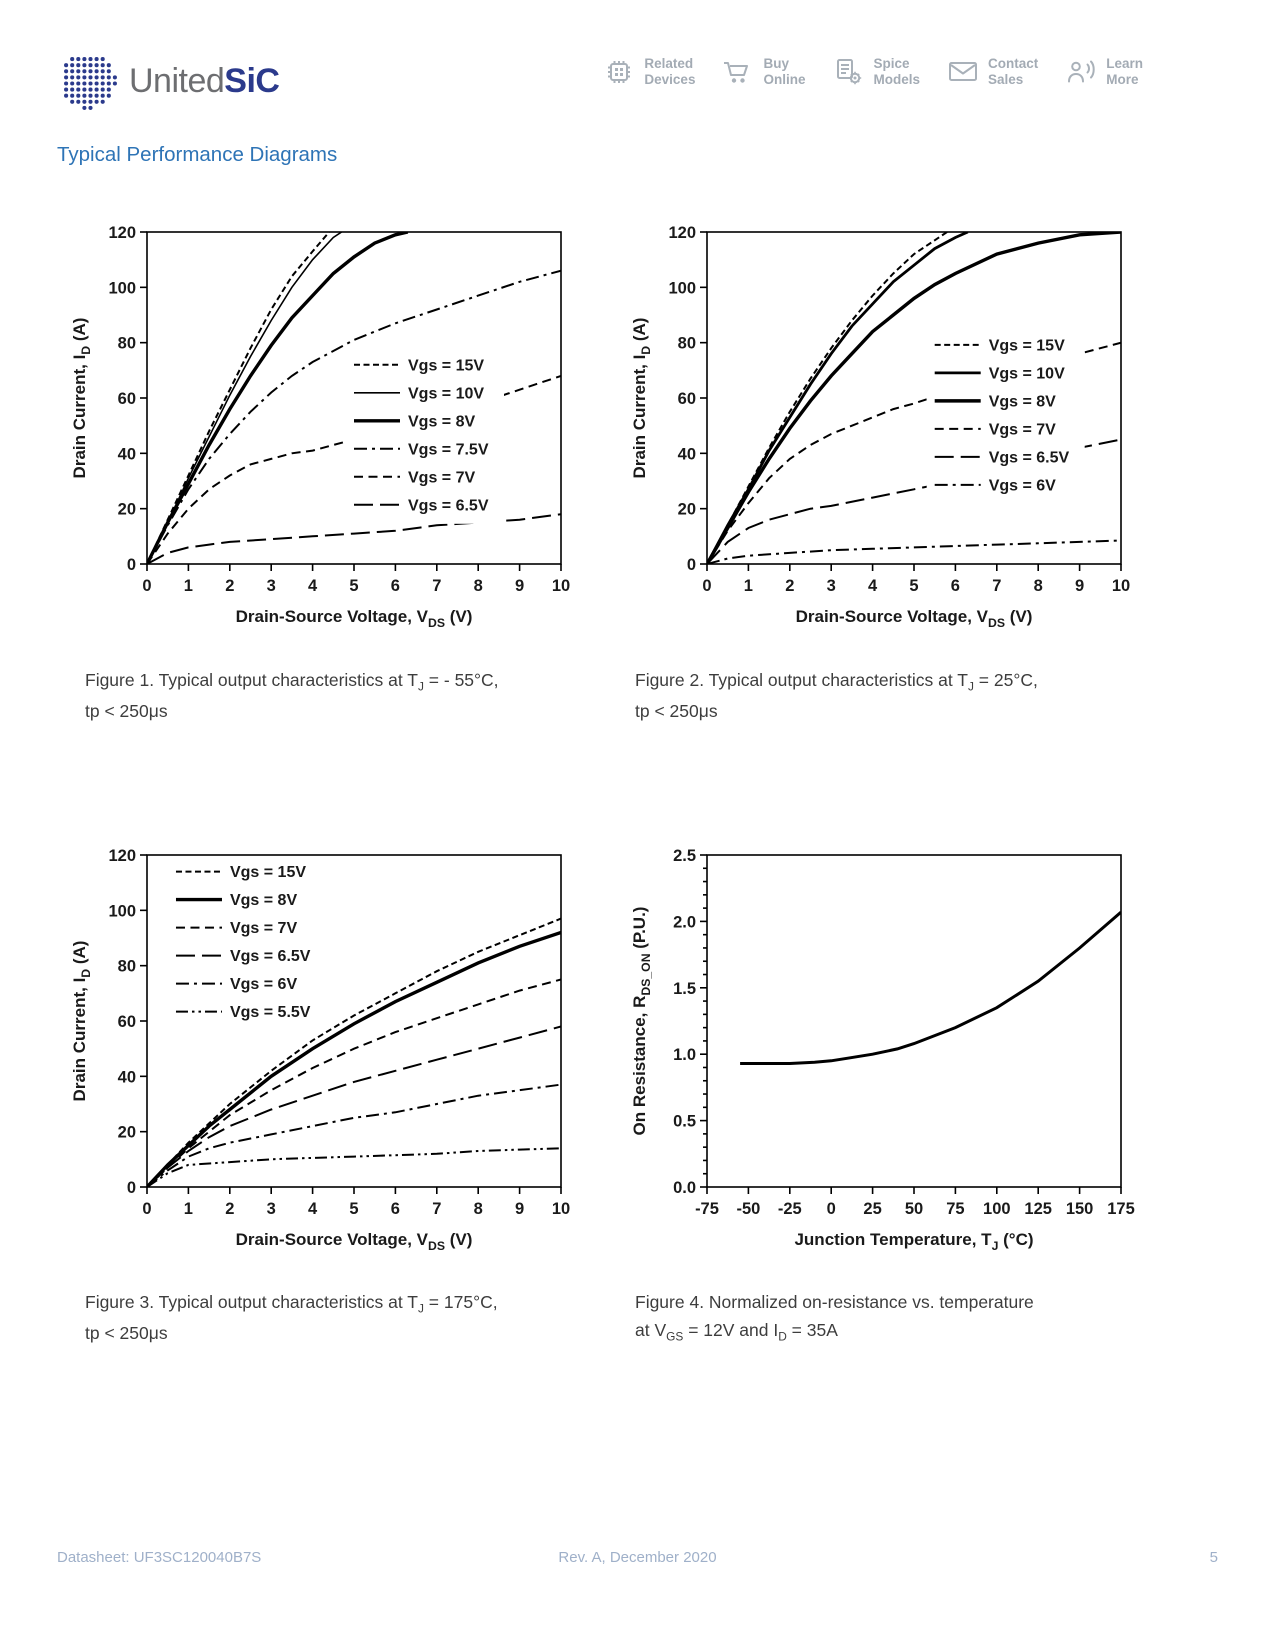 The height and width of the screenshot is (1650, 1275). I want to click on svg-text: -75, so click(707, 1209).